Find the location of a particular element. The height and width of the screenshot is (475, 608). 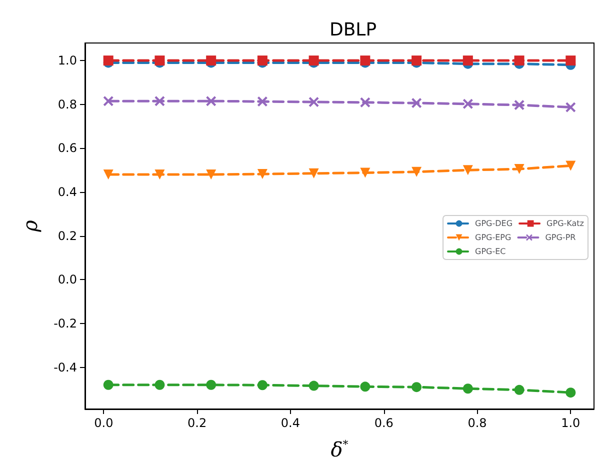

y-tick-label: 0.0 is located at coordinates (67, 279).